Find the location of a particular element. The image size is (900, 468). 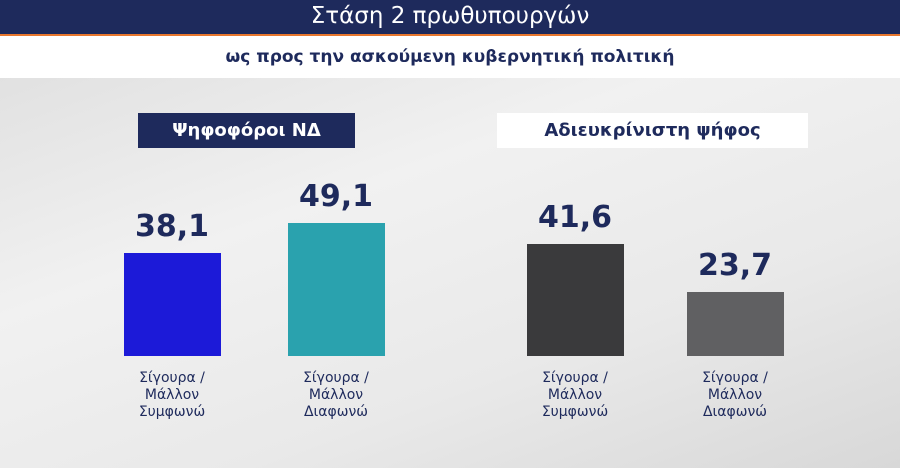

value-label: 38,1 is located at coordinates (172, 227).